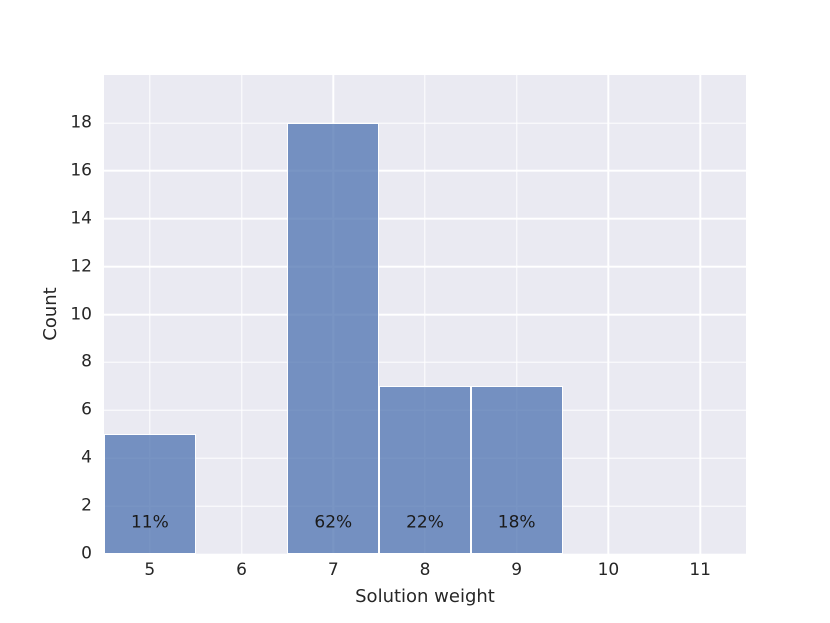 Image resolution: width=830 pixels, height=623 pixels. I want to click on y-axis: 0 2 4 6 8 10 12 14 16 18, so click(46, 318).